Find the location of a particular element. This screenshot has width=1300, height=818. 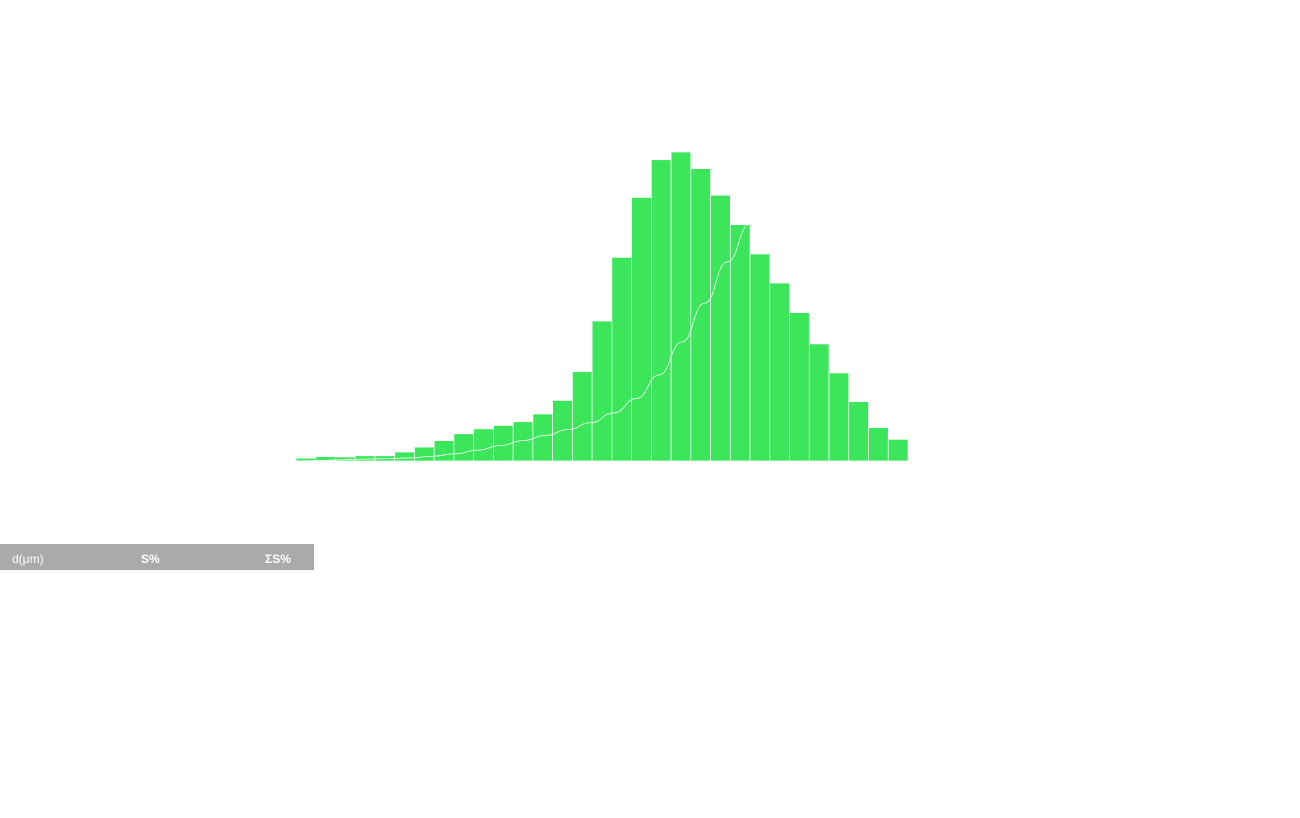

cumulative-curve is located at coordinates (523, 342).